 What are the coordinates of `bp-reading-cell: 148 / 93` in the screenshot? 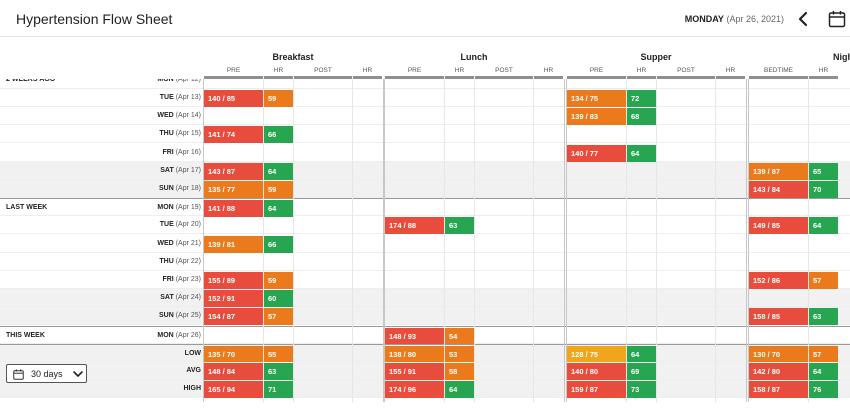 It's located at (414, 336).